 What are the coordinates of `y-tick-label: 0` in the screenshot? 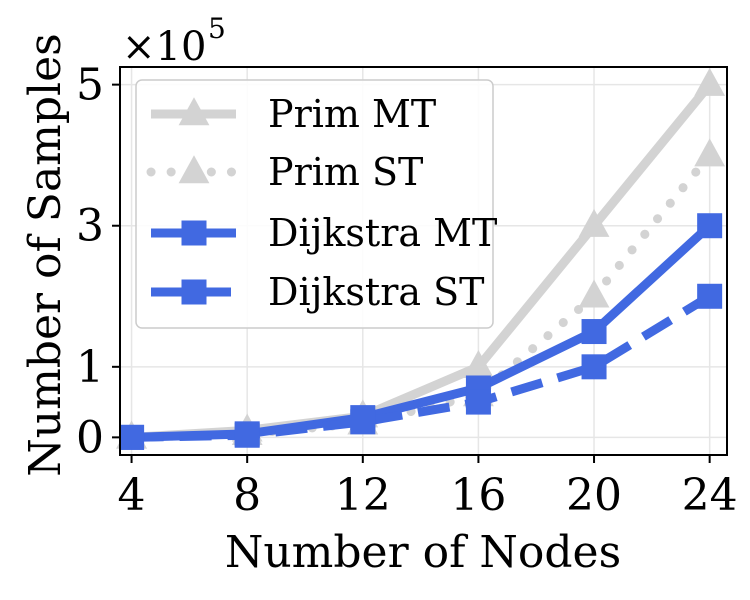 It's located at (90, 437).